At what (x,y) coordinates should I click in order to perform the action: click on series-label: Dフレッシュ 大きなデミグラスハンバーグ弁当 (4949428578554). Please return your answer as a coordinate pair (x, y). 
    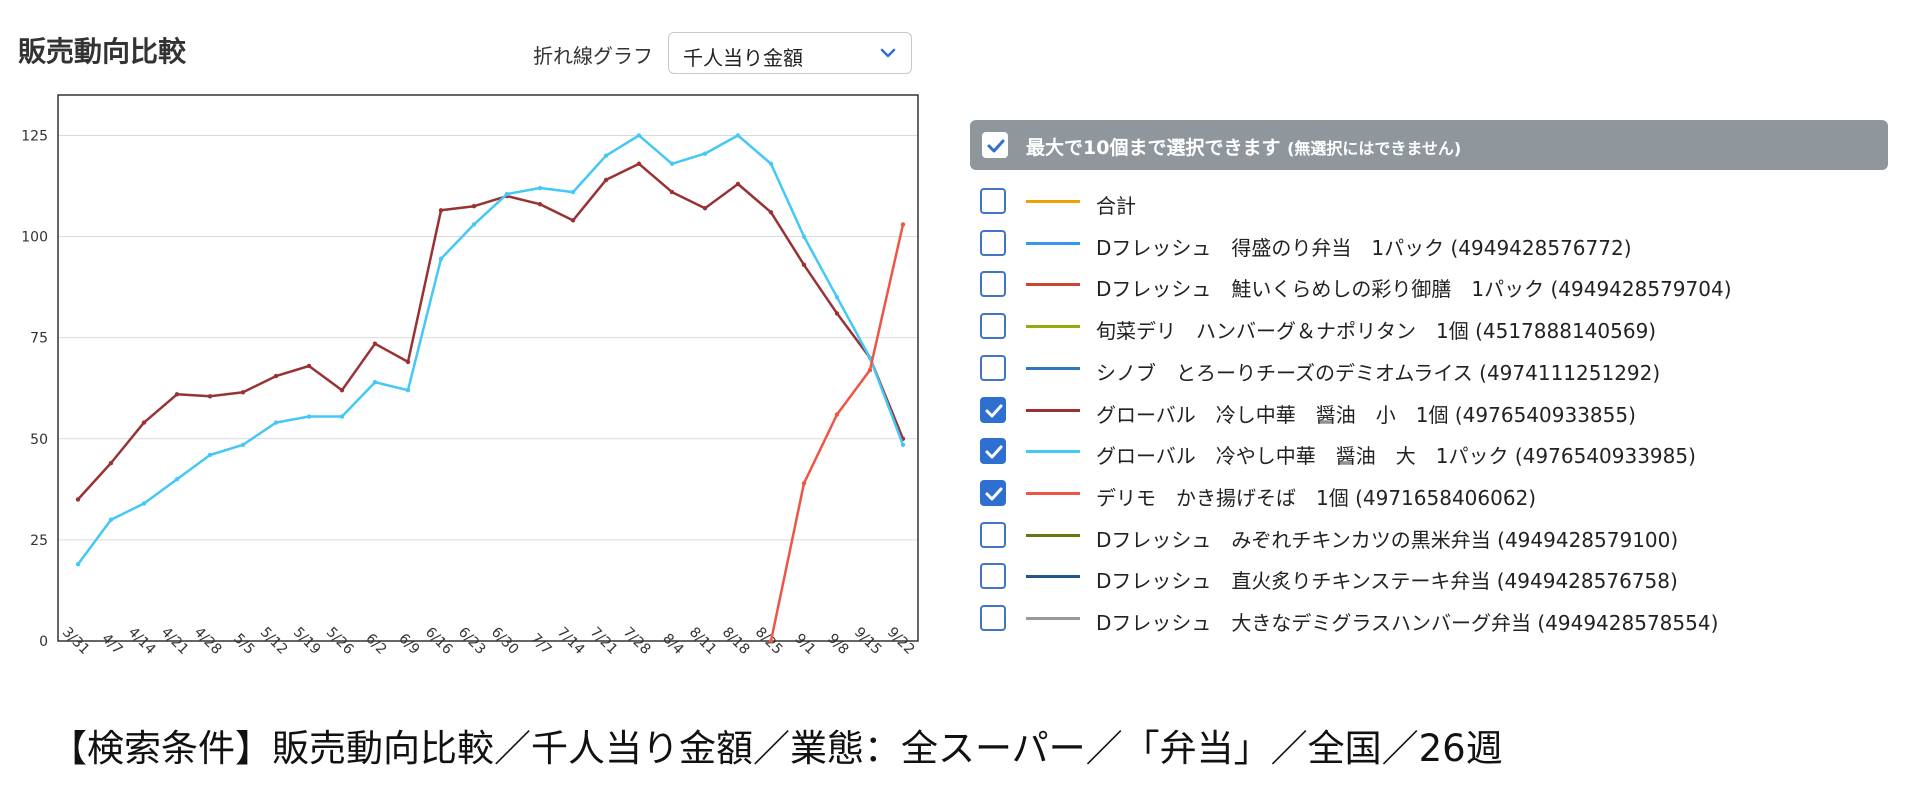
    Looking at the image, I should click on (1407, 623).